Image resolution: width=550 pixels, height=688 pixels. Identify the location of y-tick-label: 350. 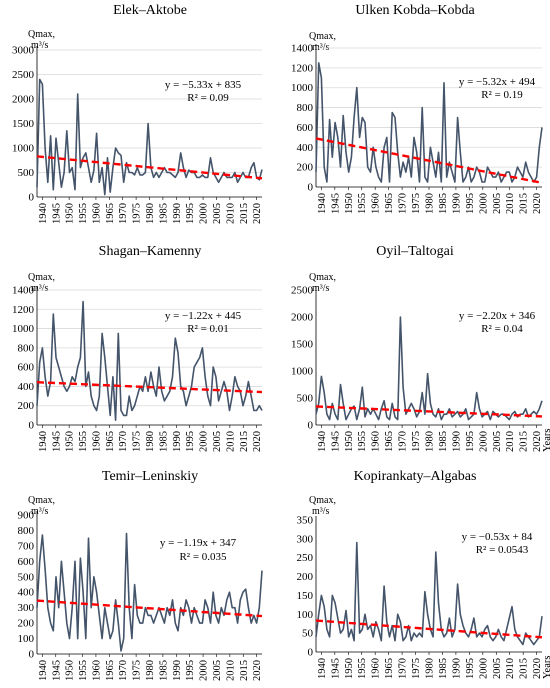
(305, 521).